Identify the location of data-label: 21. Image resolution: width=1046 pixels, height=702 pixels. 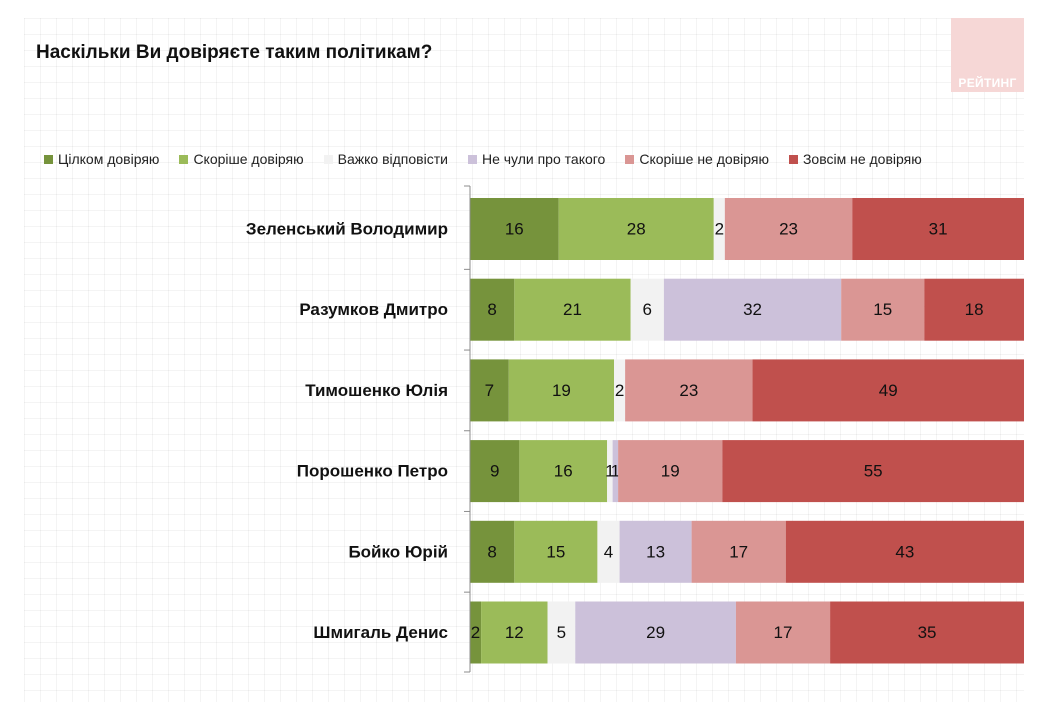
(572, 309).